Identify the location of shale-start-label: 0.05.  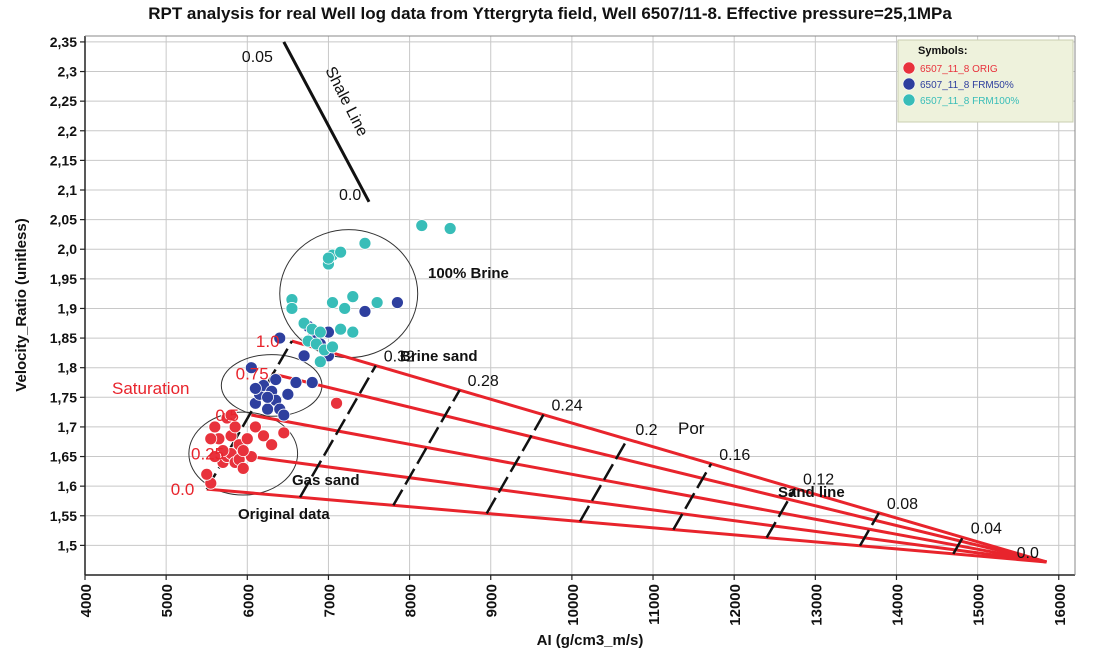
(257, 57).